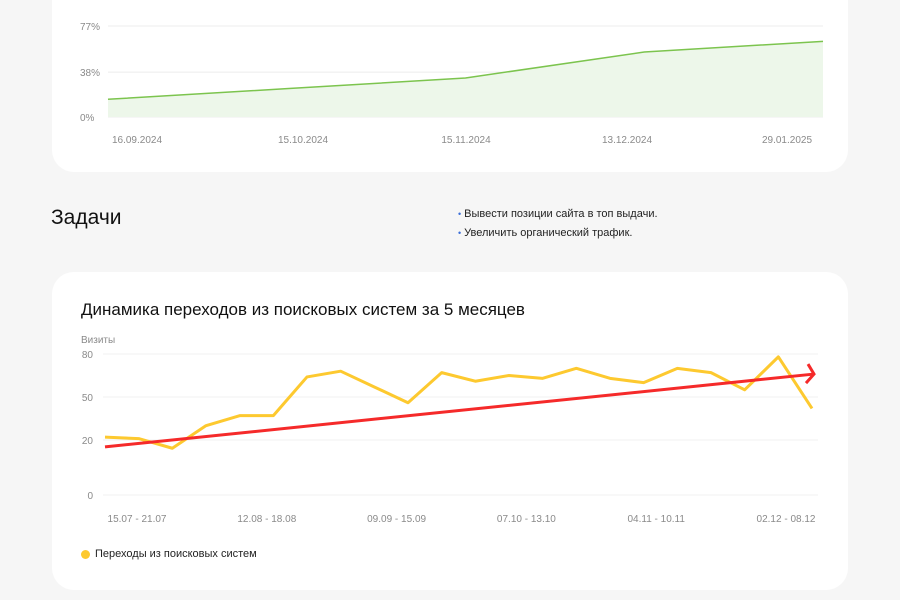 This screenshot has height=600, width=900. What do you see at coordinates (786, 519) in the screenshot?
I see `x-tick-label: 02.12 - 08.12` at bounding box center [786, 519].